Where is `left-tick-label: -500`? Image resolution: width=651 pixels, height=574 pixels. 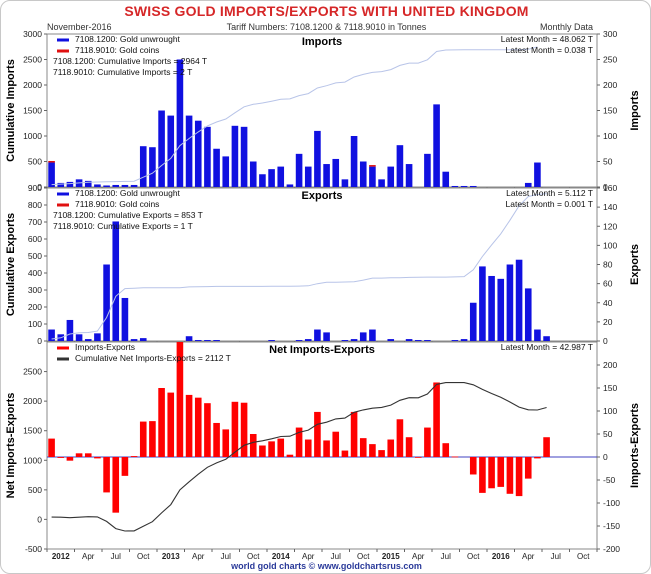 left-tick-label: -500 is located at coordinates (33, 549).